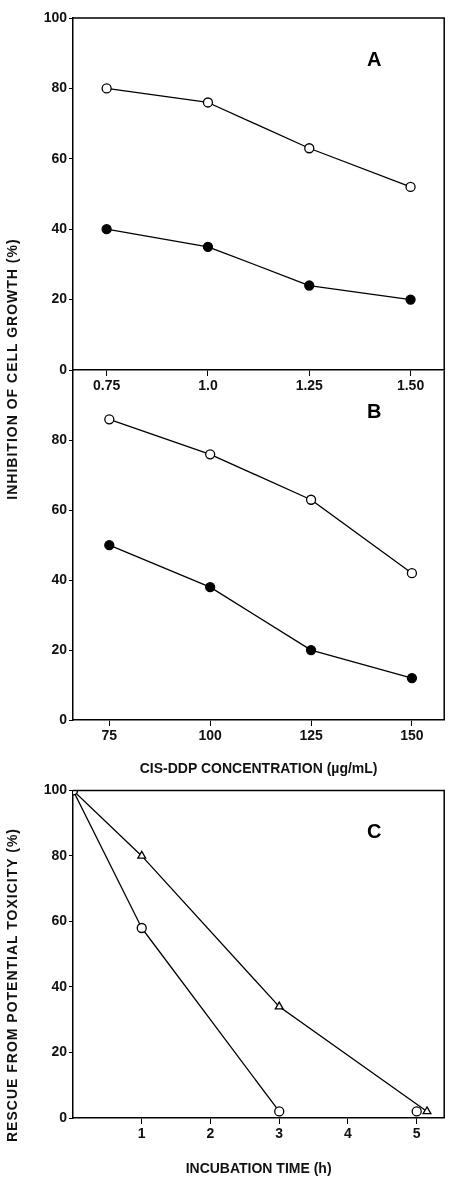  Describe the element at coordinates (109, 735) in the screenshot. I see `x-tick-label: 75` at that location.